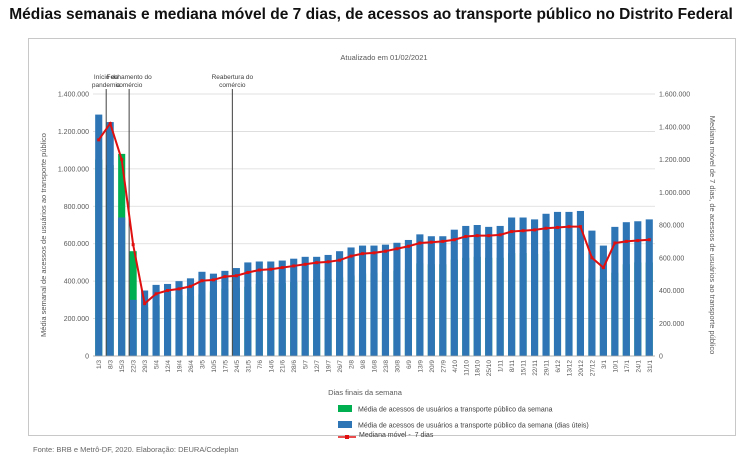  What do you see at coordinates (615, 366) in the screenshot?
I see `x-tick-10-1: 10/1` at bounding box center [615, 366].